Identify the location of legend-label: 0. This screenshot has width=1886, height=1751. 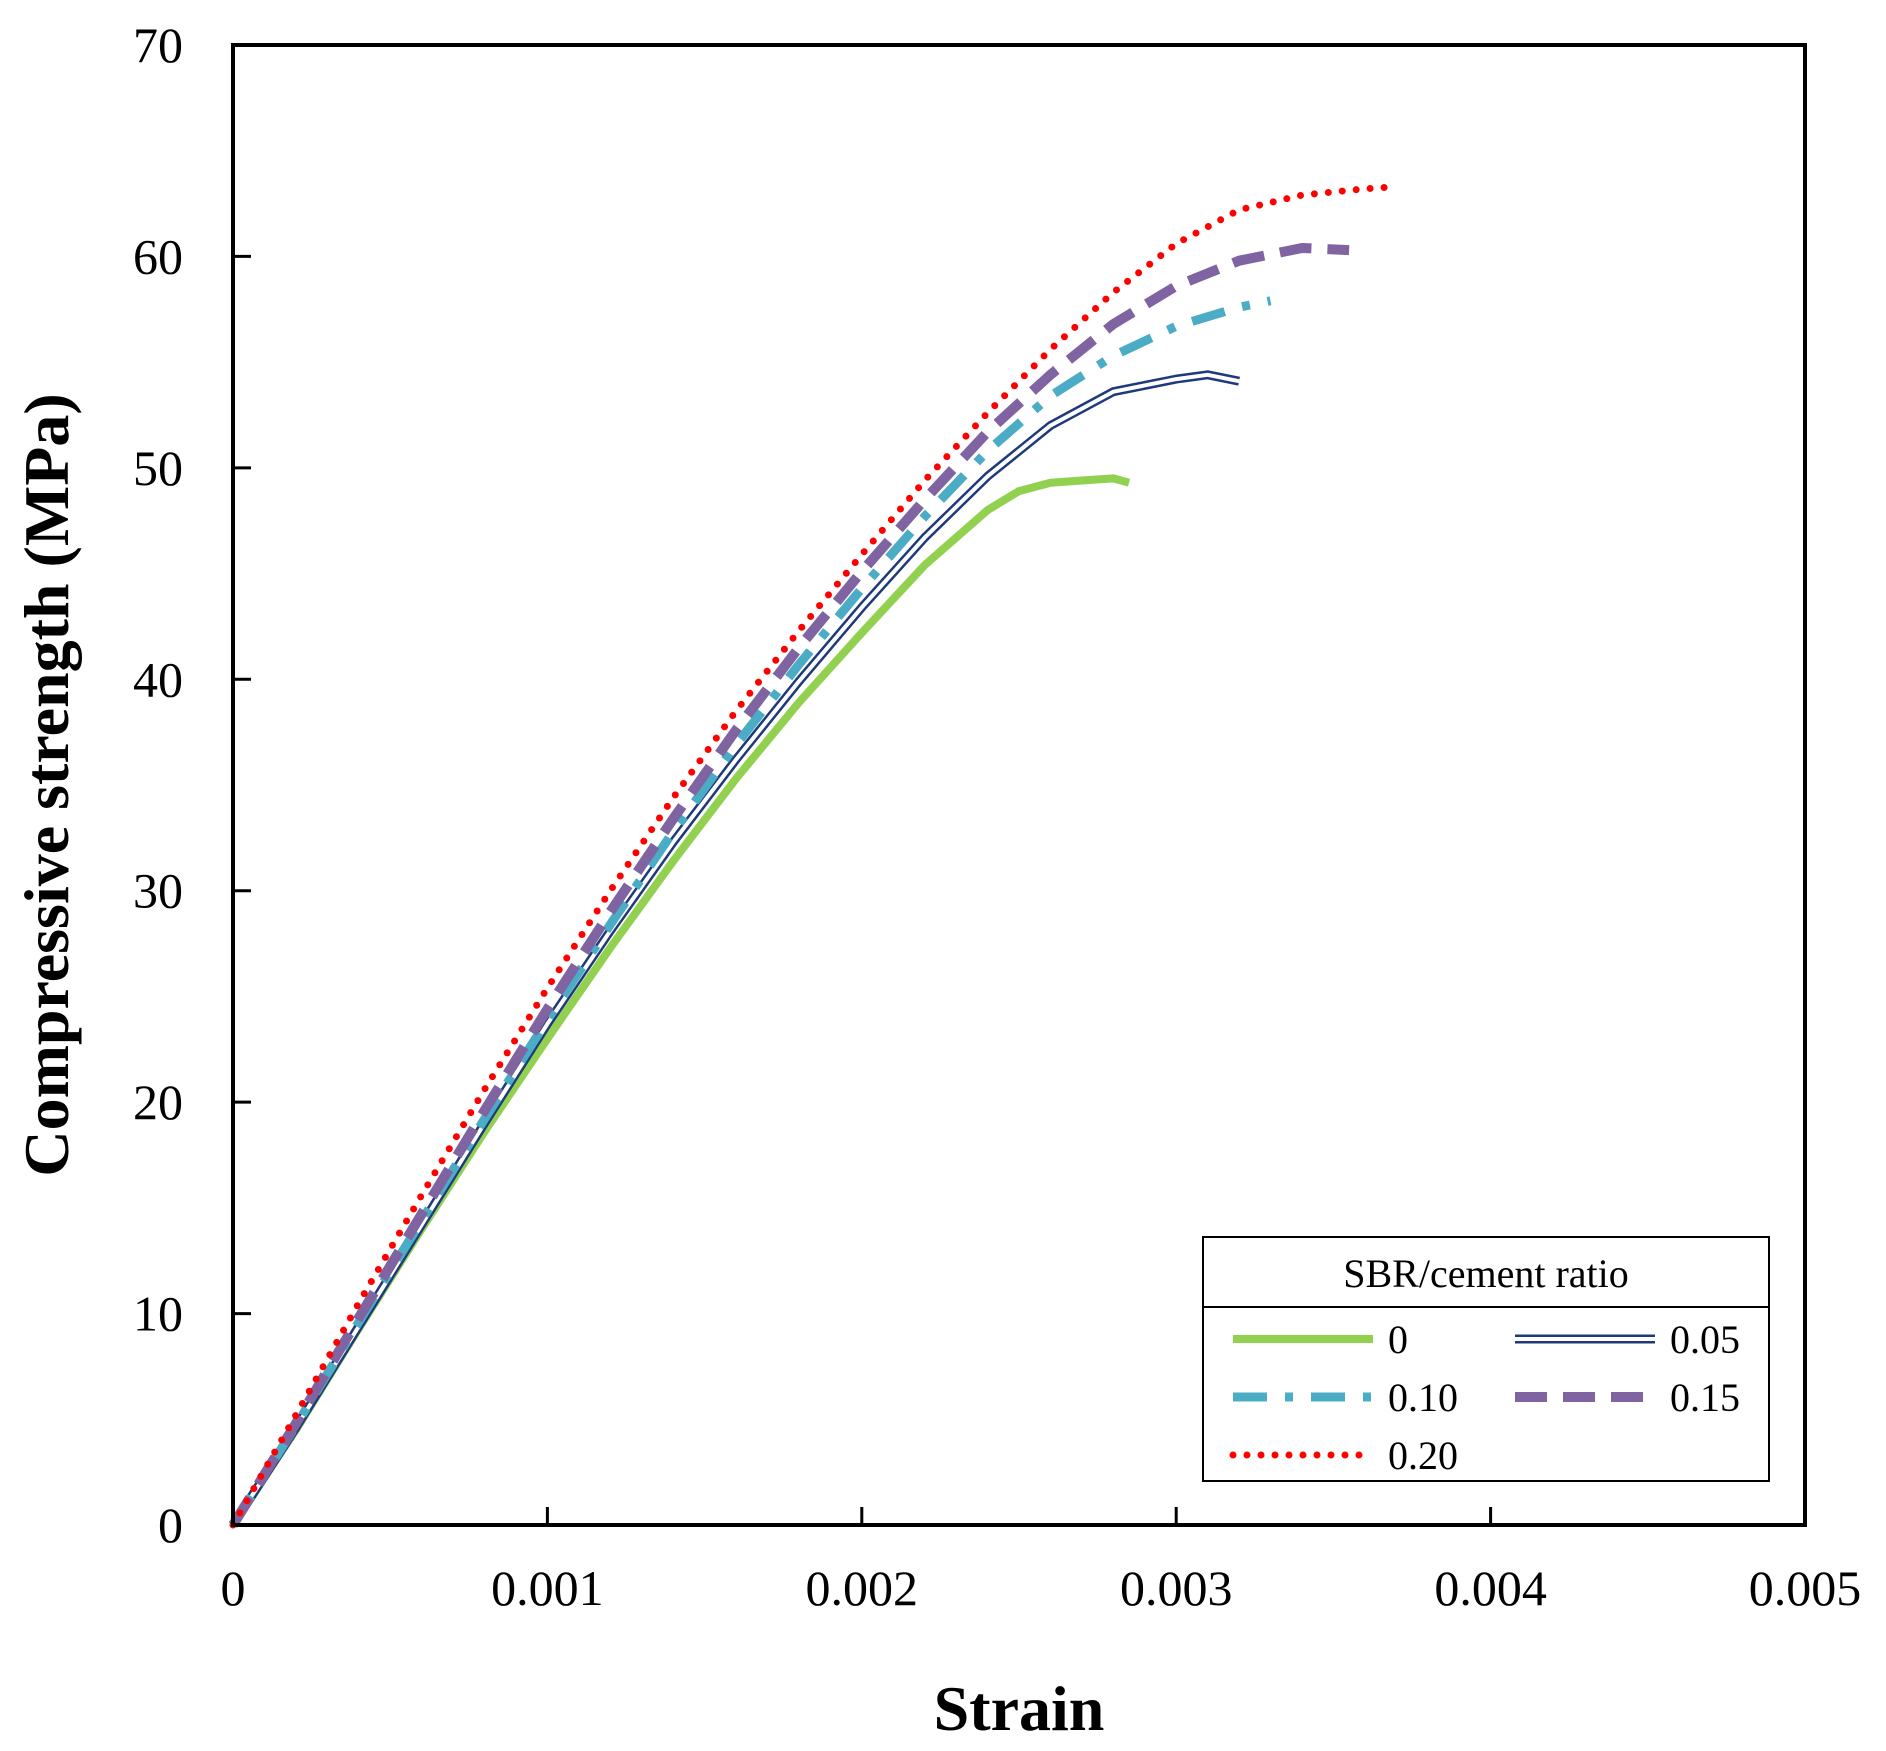
(1398, 1339).